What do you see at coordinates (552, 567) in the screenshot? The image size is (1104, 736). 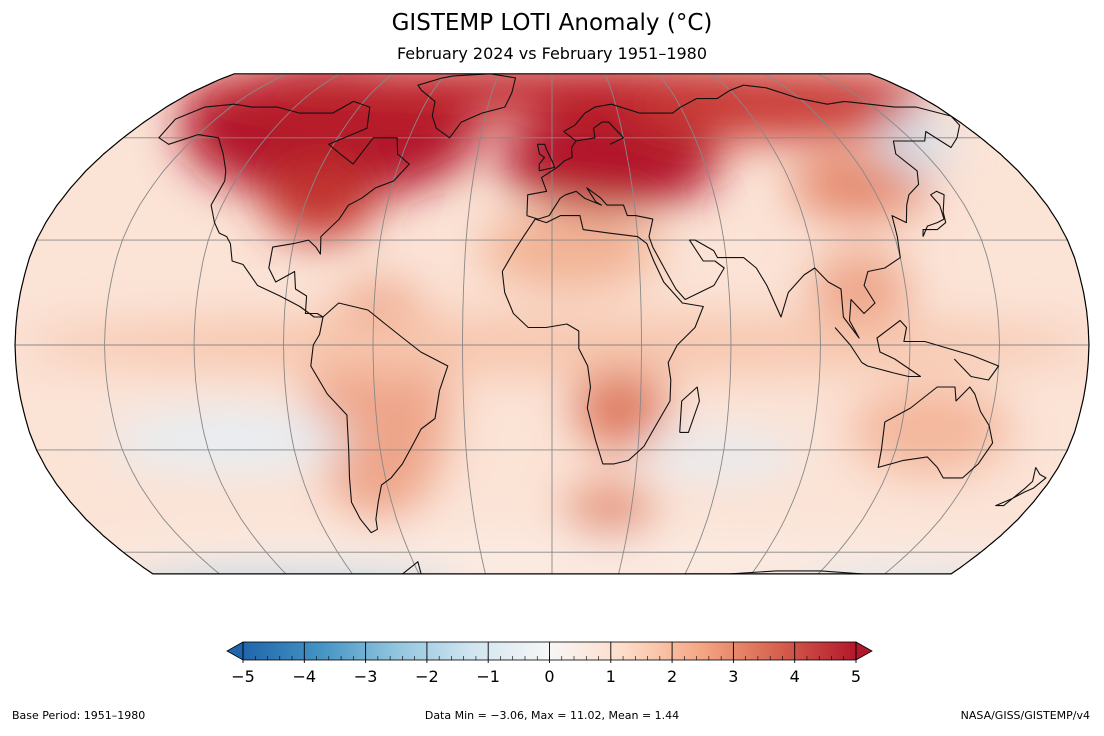 I see `coast-antarctica` at bounding box center [552, 567].